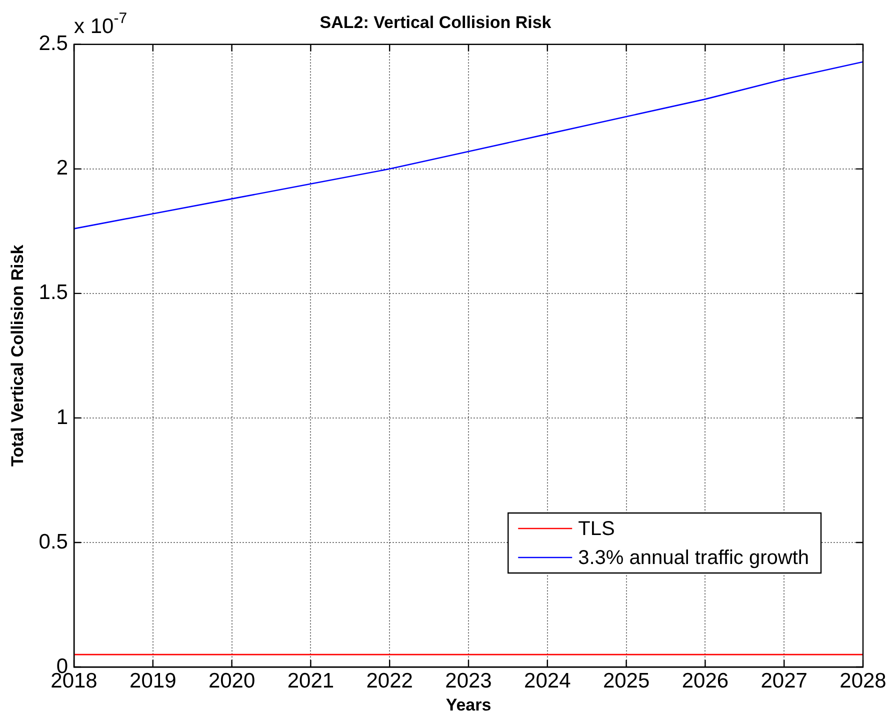 The image size is (889, 716). Describe the element at coordinates (17, 355) in the screenshot. I see `y-axis-title: Total Vertical Collision Risk` at that location.